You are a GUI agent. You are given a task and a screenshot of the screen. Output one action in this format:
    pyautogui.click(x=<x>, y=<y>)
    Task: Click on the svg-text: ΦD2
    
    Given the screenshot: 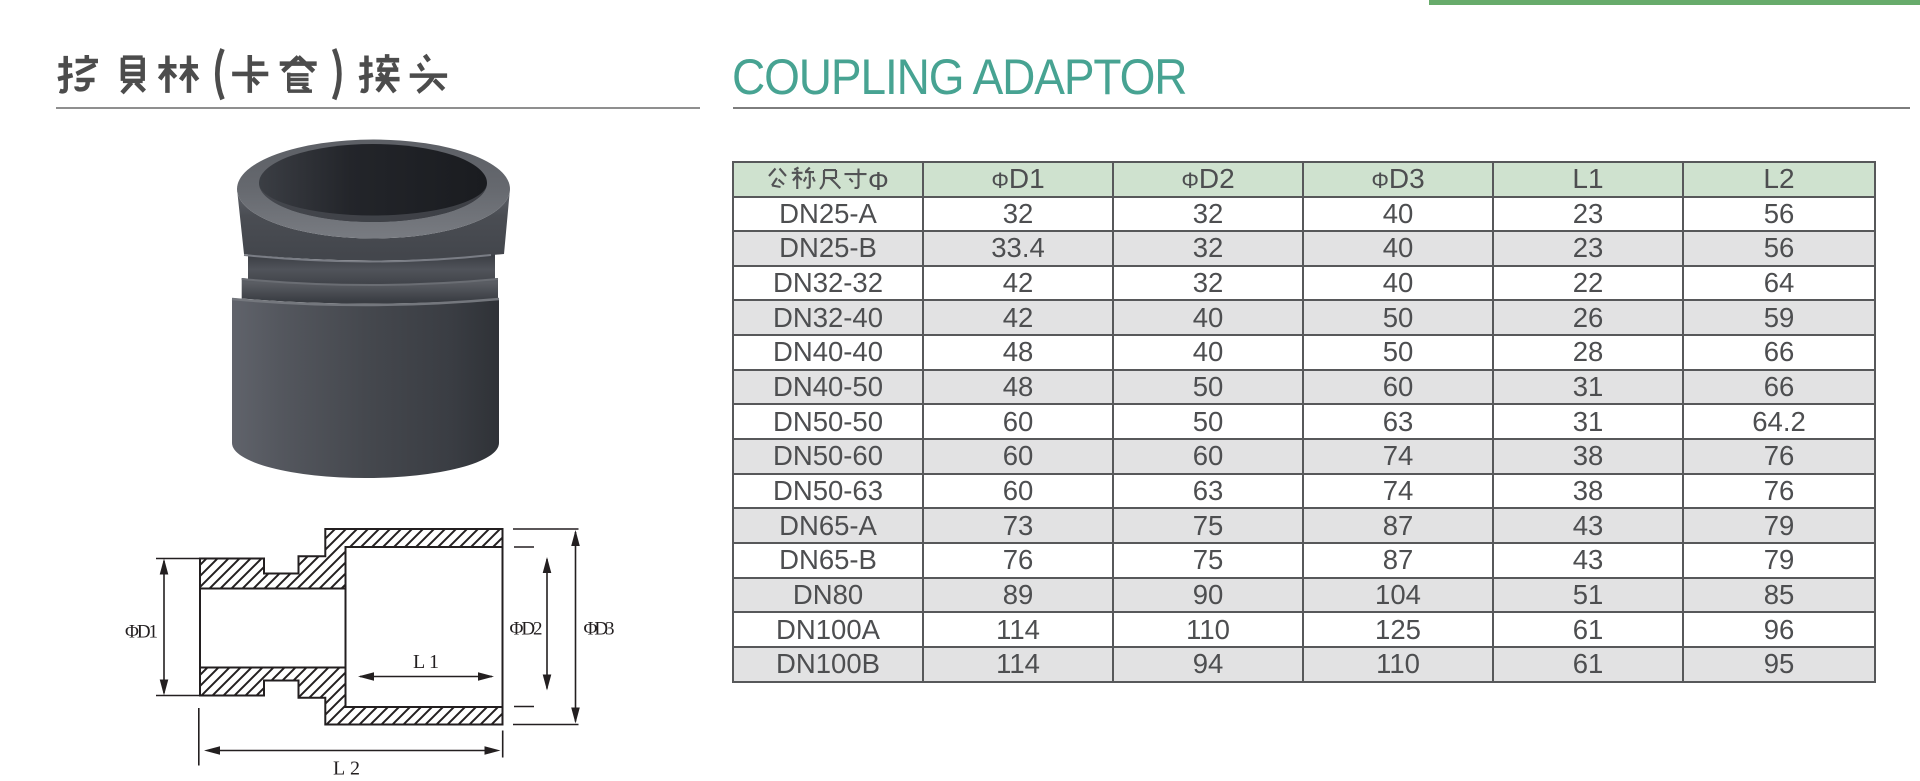 What is the action you would take?
    pyautogui.click(x=526, y=629)
    